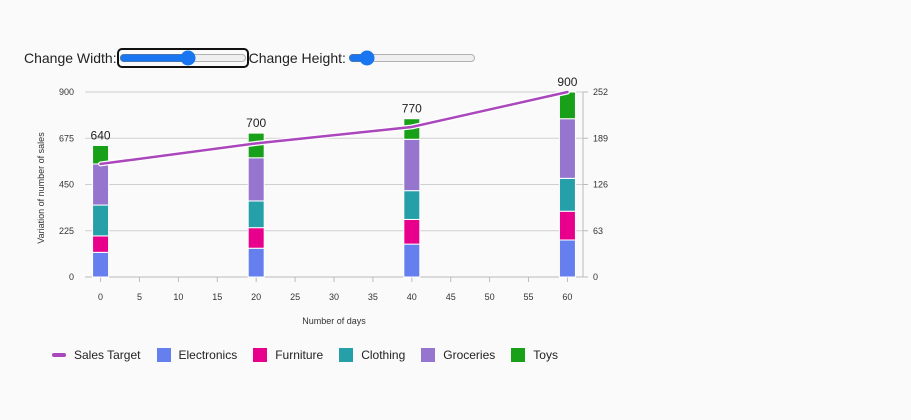 The height and width of the screenshot is (420, 911). Describe the element at coordinates (182, 58) in the screenshot. I see `width-slider` at that location.